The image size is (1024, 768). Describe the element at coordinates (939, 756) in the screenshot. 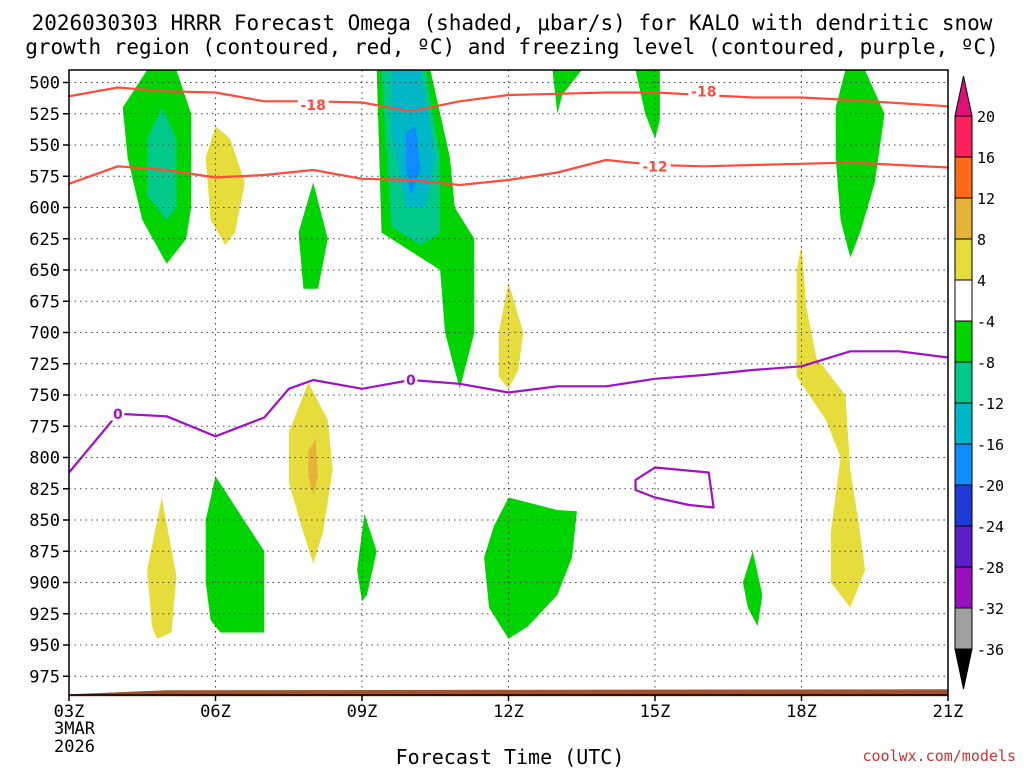

I see `credit-link: coolwx.com/models` at that location.